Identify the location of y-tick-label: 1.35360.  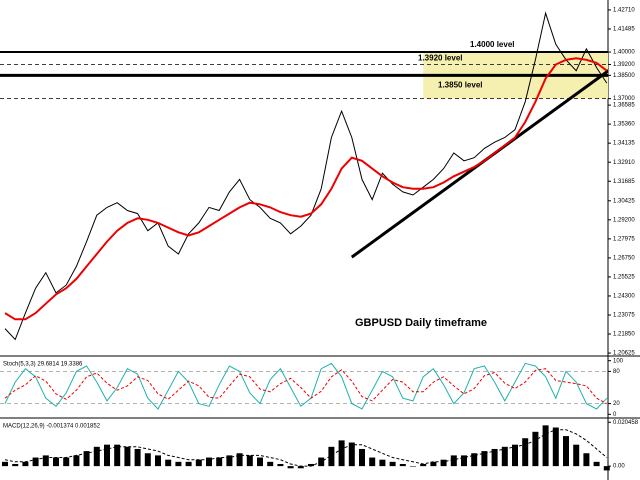
(624, 125).